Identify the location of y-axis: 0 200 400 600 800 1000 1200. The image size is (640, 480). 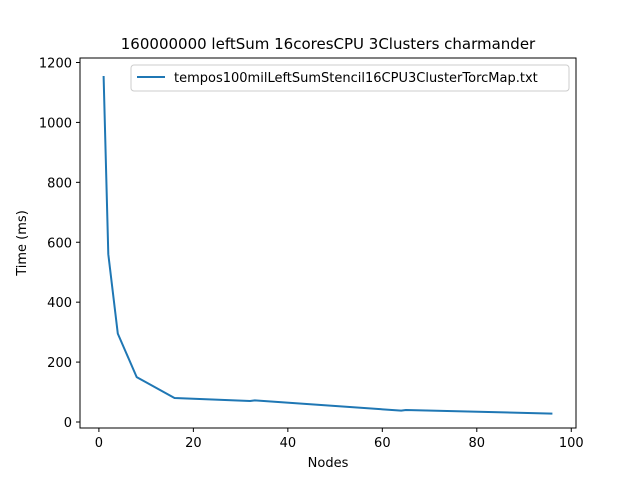
(59, 243).